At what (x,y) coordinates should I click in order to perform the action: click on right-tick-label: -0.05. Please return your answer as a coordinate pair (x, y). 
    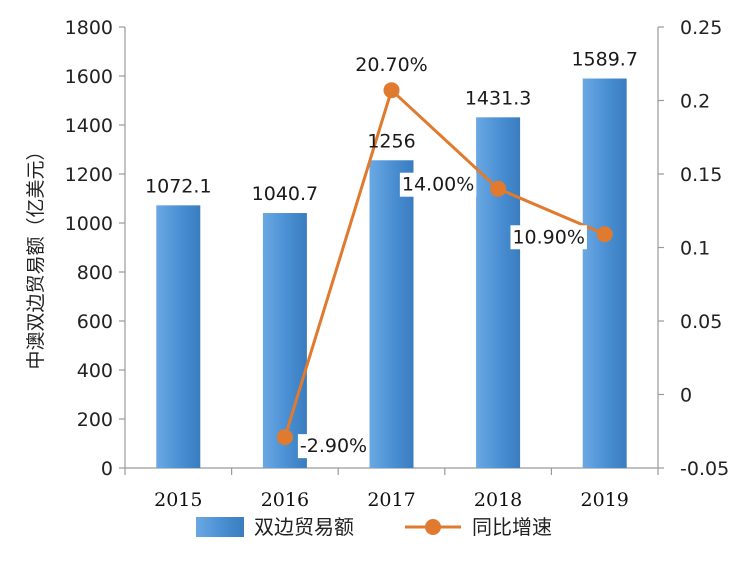
    Looking at the image, I should click on (704, 469).